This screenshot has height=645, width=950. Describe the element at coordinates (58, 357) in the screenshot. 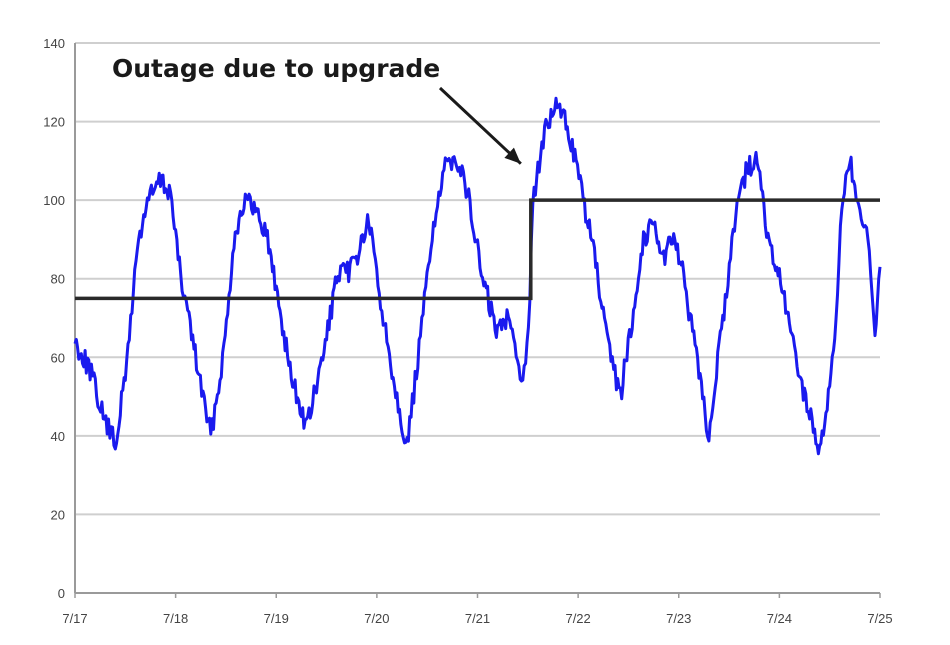

I see `y-tick-label-60: 60` at that location.